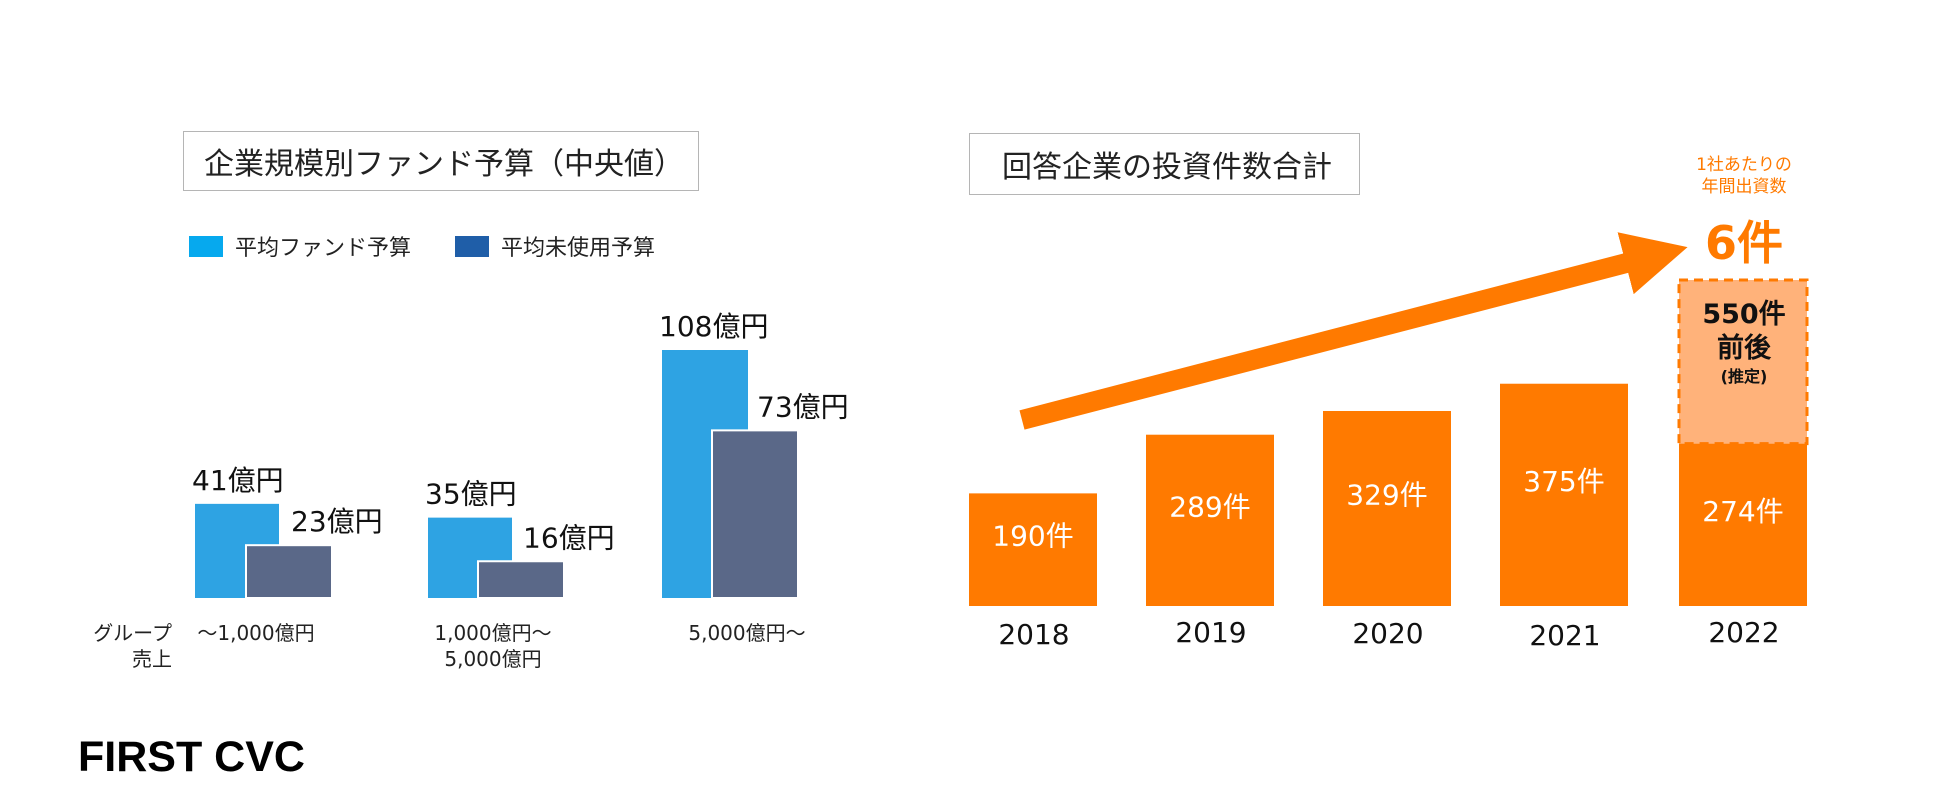 The width and height of the screenshot is (1950, 806). What do you see at coordinates (1164, 164) in the screenshot?
I see `right-chart-title: 回答企業の投資件数合計` at bounding box center [1164, 164].